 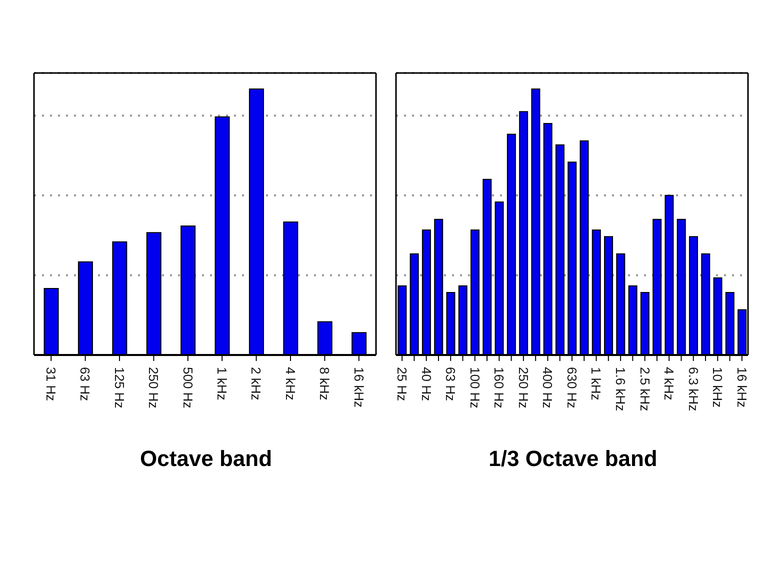 What do you see at coordinates (188, 387) in the screenshot?
I see `x-tick-label: 500 Hz` at bounding box center [188, 387].